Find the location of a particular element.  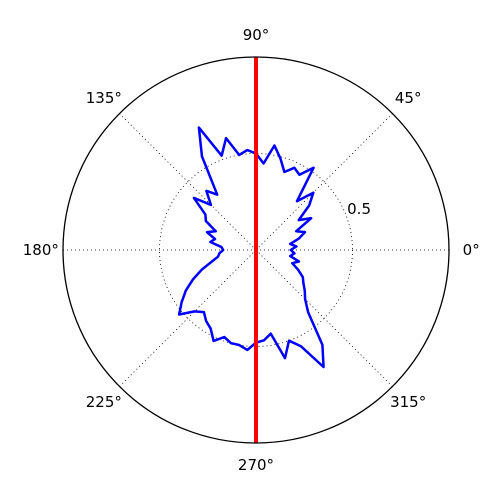

angular-tick-label-4: 180° is located at coordinates (41, 250).